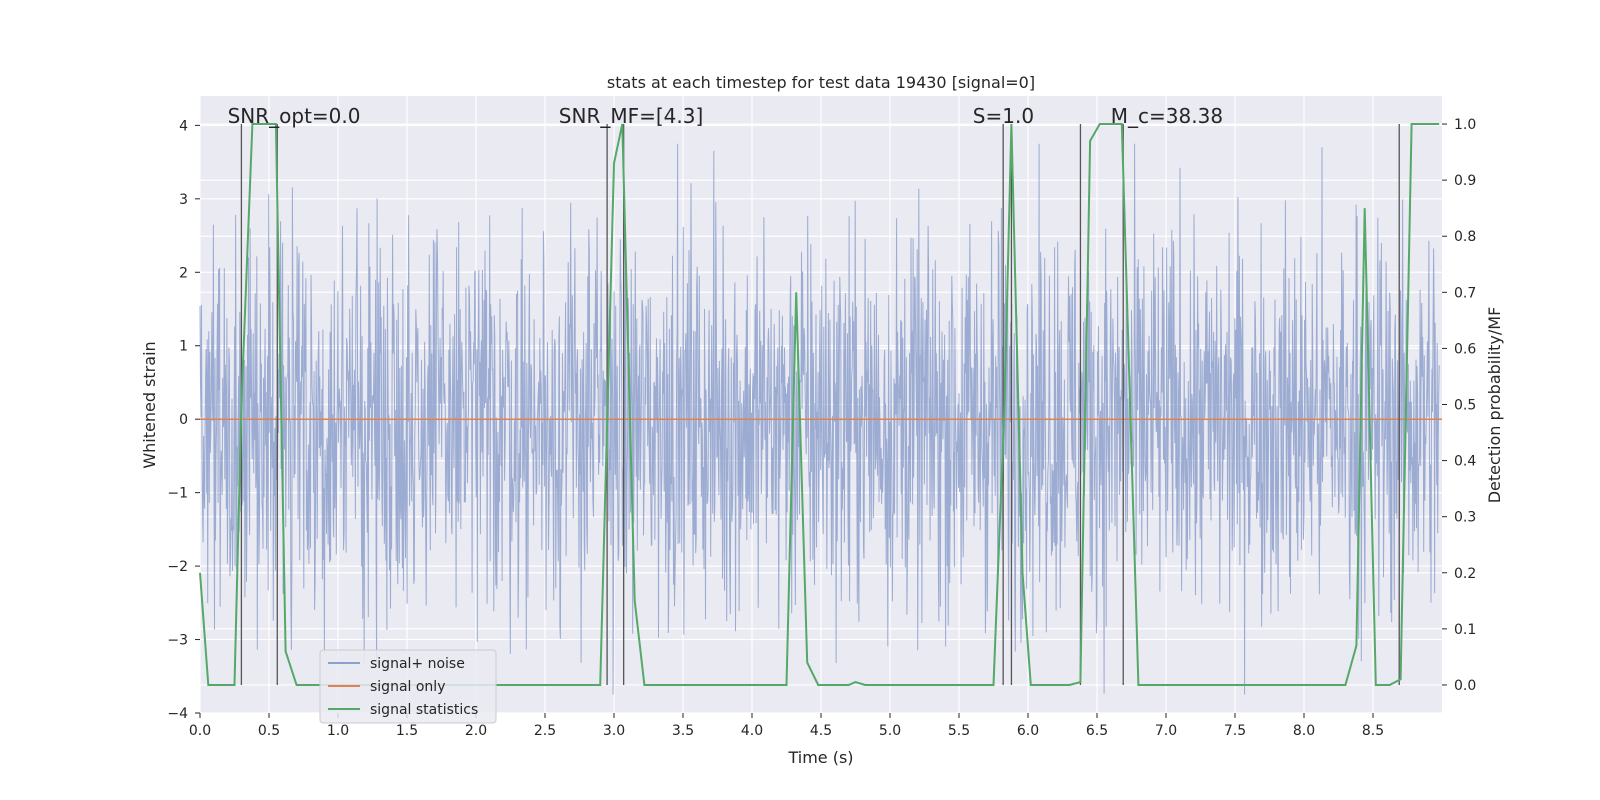  I want to click on x-tick-label: 6.0, so click(1028, 731).